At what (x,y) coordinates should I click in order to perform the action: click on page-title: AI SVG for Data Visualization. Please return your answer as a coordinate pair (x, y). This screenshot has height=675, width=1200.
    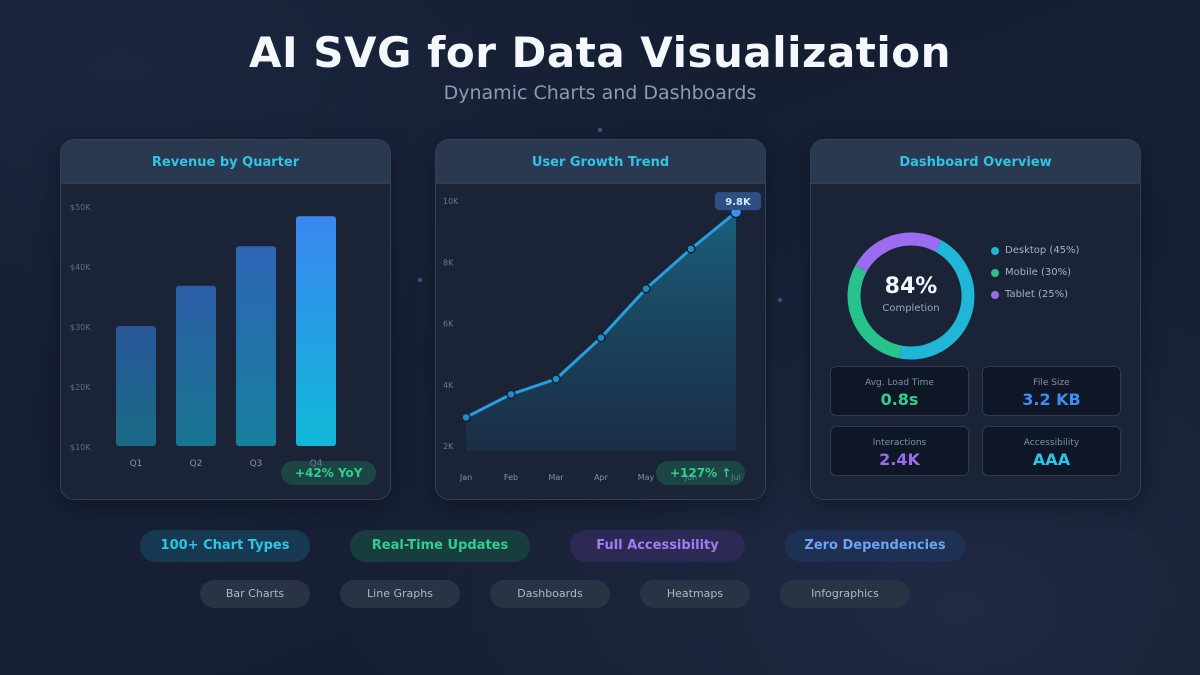
    Looking at the image, I should click on (600, 52).